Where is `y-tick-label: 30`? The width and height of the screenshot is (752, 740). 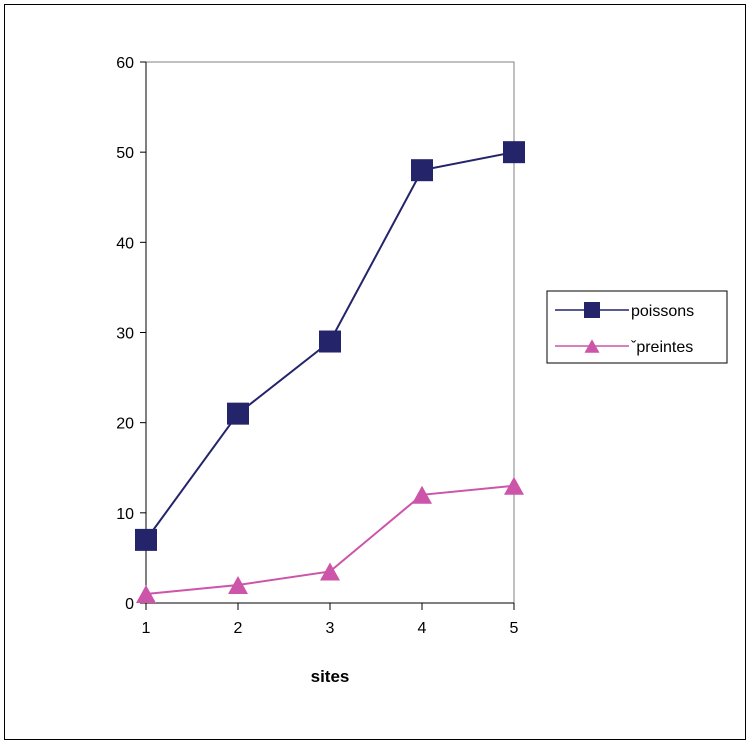 y-tick-label: 30 is located at coordinates (125, 334).